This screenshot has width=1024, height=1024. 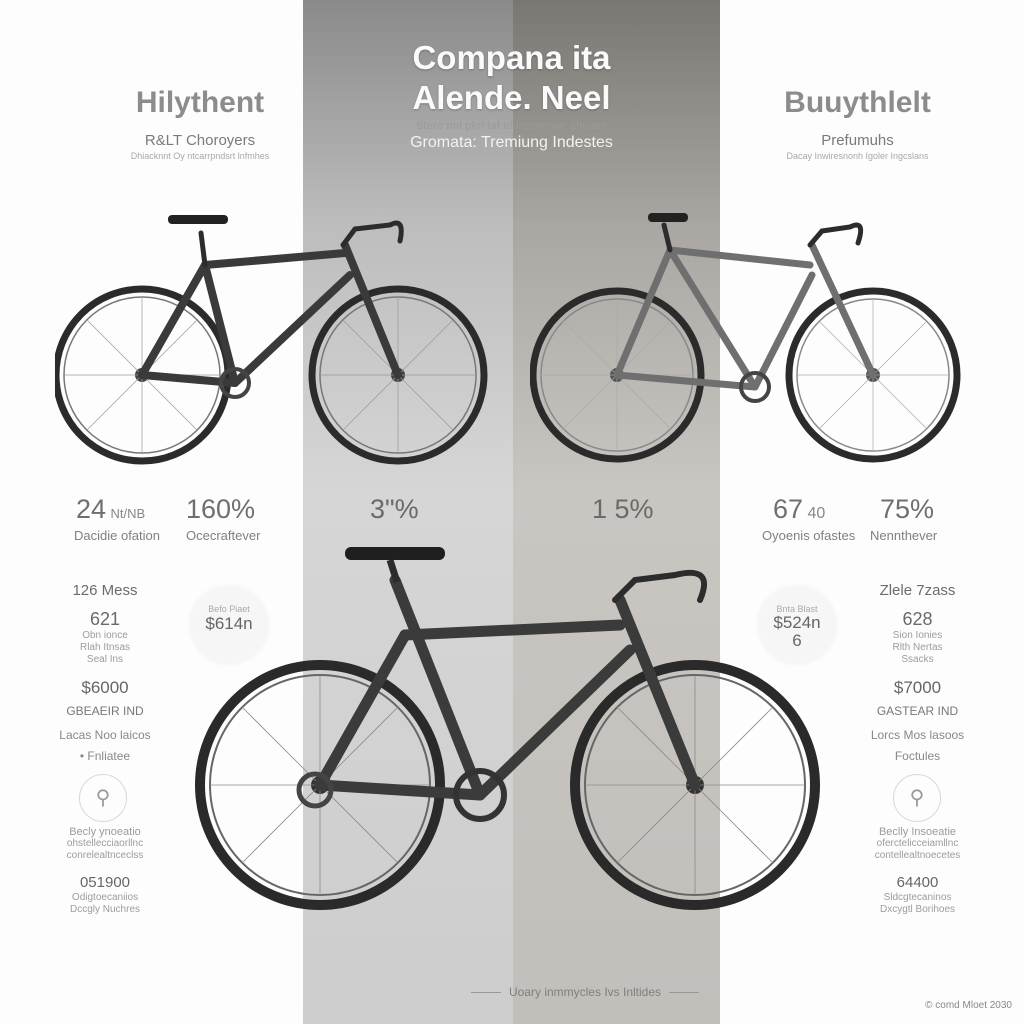 What do you see at coordinates (917, 897) in the screenshot?
I see `right-code-sub1: Sldcgtecaninos` at bounding box center [917, 897].